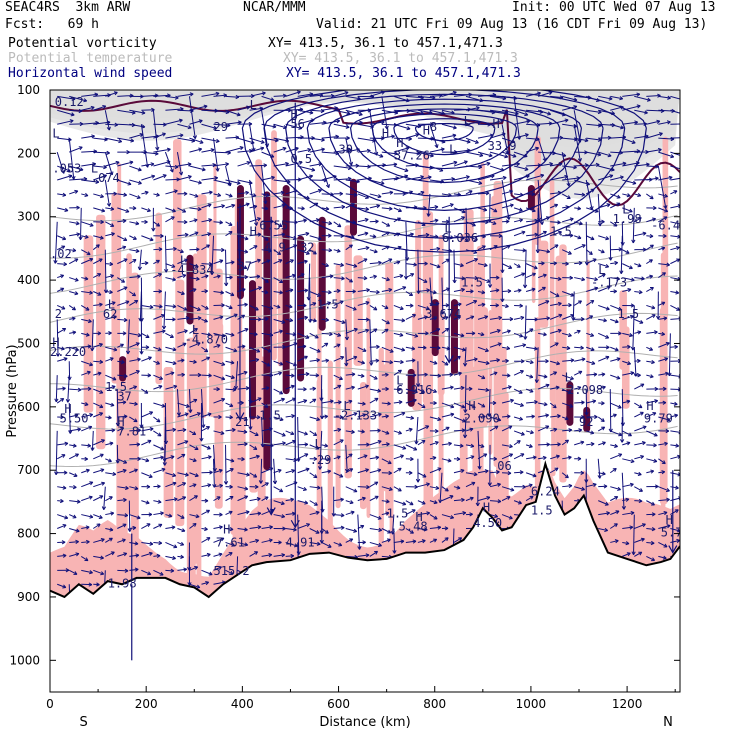  I want to click on contour-label: 1.5, so click(472, 282).